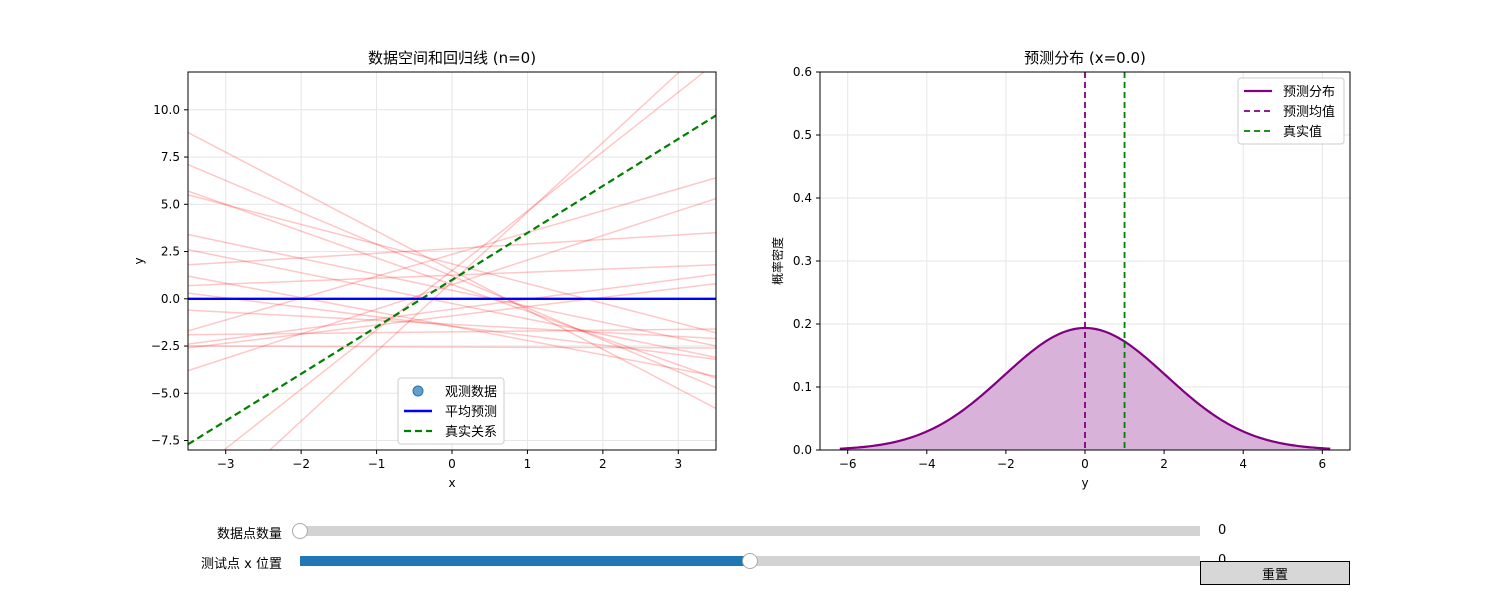 This screenshot has width=1500, height=600. What do you see at coordinates (802, 72) in the screenshot?
I see `y-tick-label: 0.6` at bounding box center [802, 72].